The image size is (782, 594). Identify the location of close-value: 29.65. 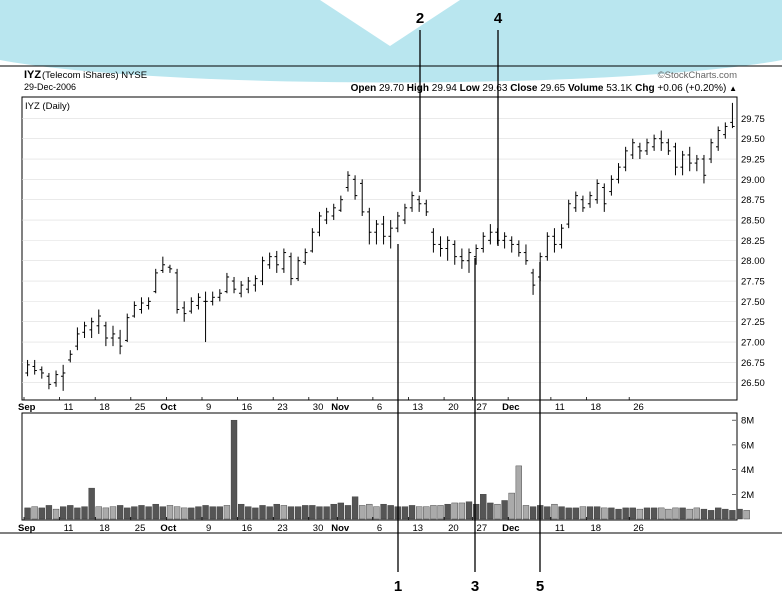
(552, 88).